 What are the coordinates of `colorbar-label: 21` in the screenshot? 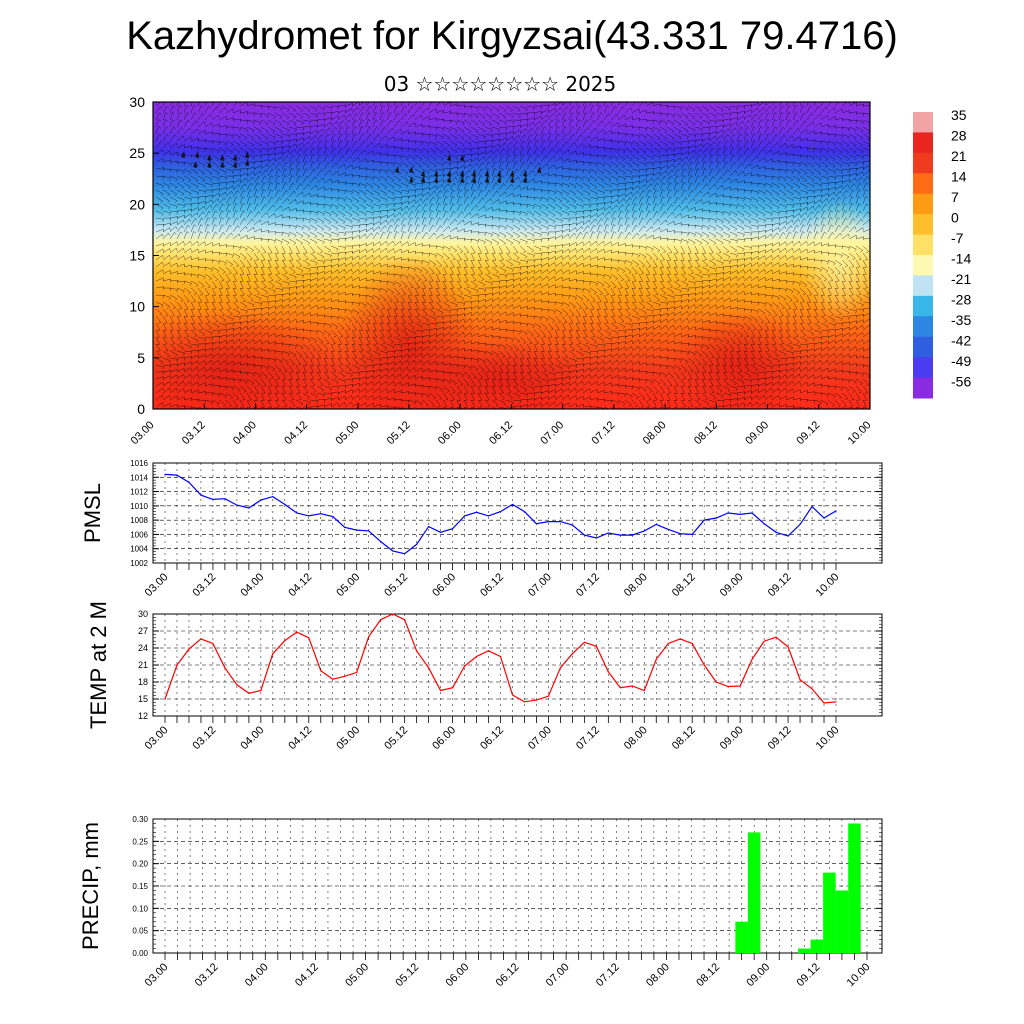 It's located at (959, 156).